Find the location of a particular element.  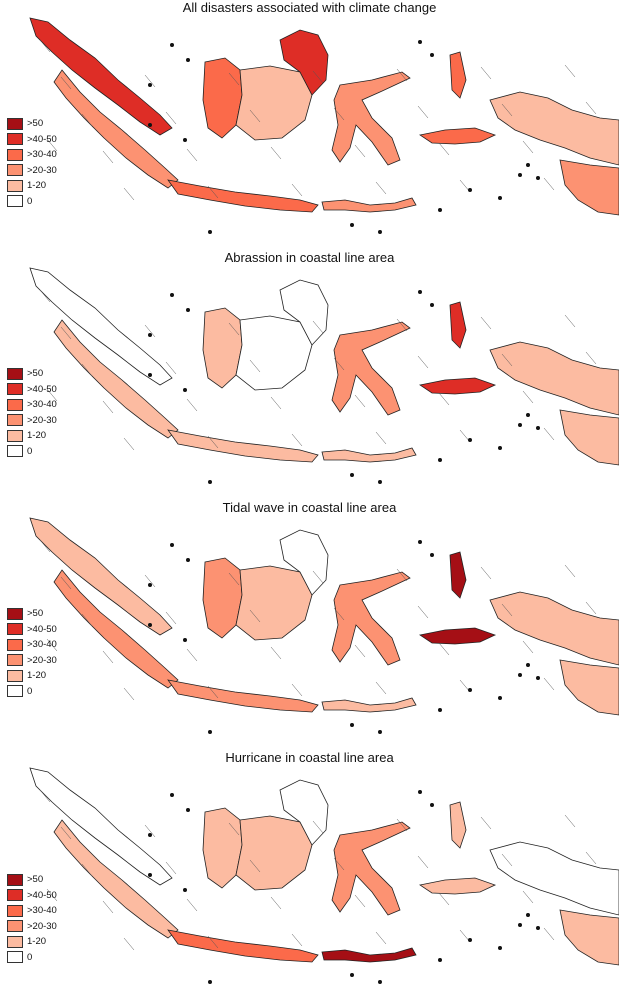

region-nusa-tenggara is located at coordinates (369, 455).